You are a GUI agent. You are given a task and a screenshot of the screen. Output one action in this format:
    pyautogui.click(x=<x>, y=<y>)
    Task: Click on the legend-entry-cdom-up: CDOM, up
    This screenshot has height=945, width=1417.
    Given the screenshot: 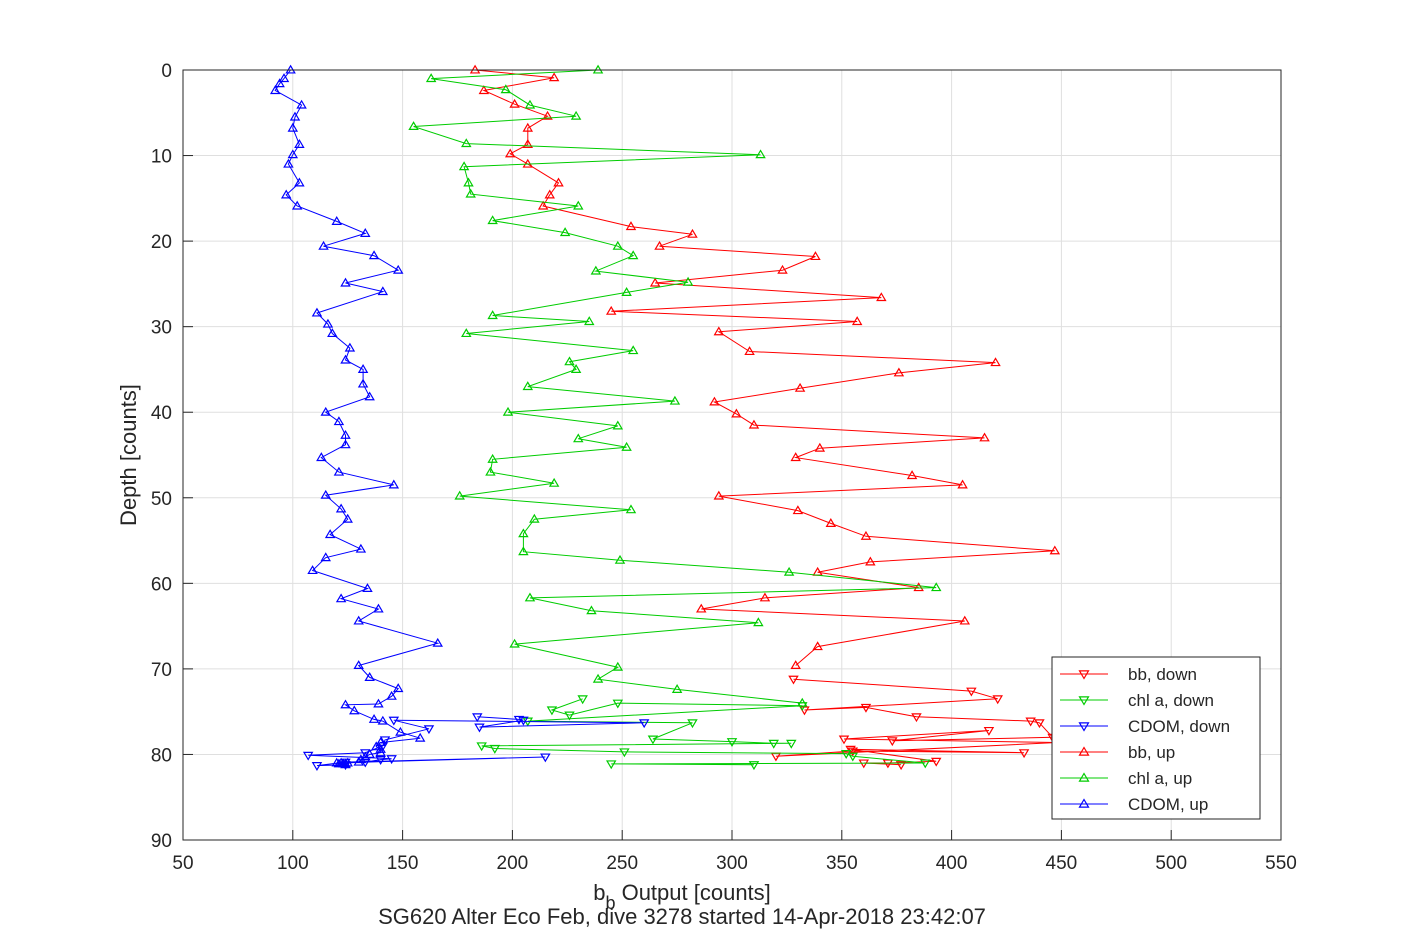 What is the action you would take?
    pyautogui.click(x=1134, y=804)
    